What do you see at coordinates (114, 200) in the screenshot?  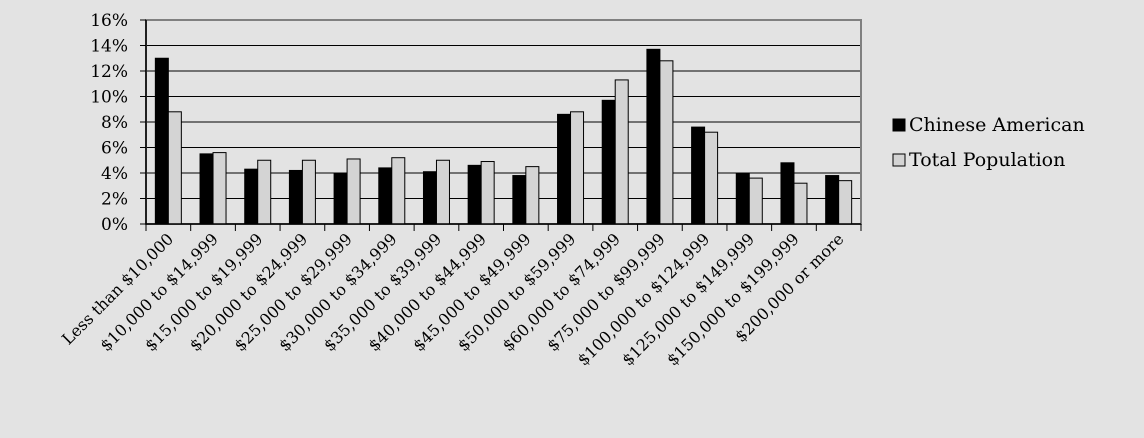 I see `y-tick-label: 2%` at bounding box center [114, 200].